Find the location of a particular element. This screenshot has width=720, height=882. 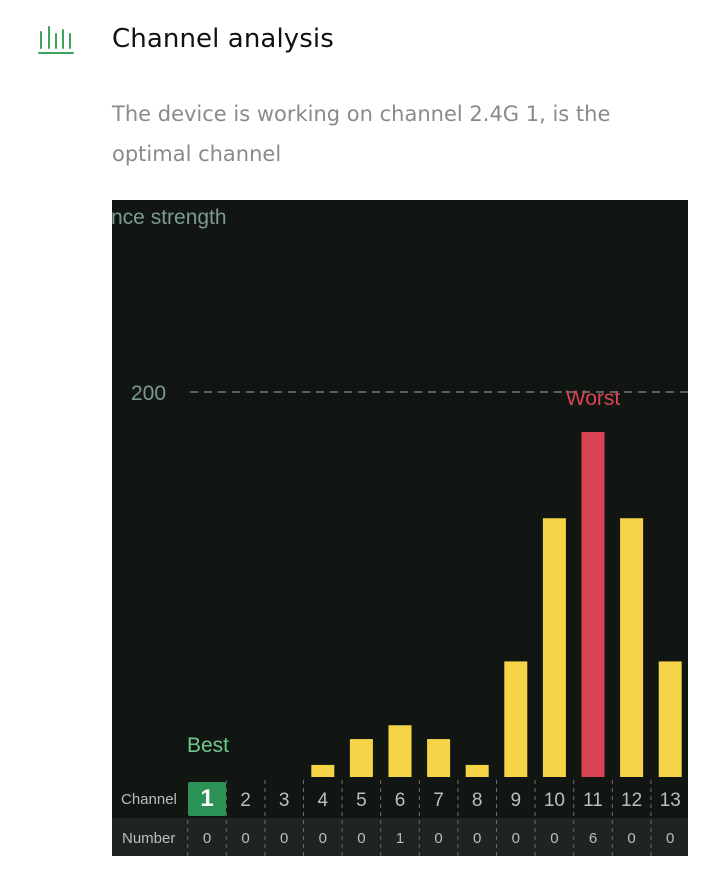

channel-label: 13 is located at coordinates (670, 800).